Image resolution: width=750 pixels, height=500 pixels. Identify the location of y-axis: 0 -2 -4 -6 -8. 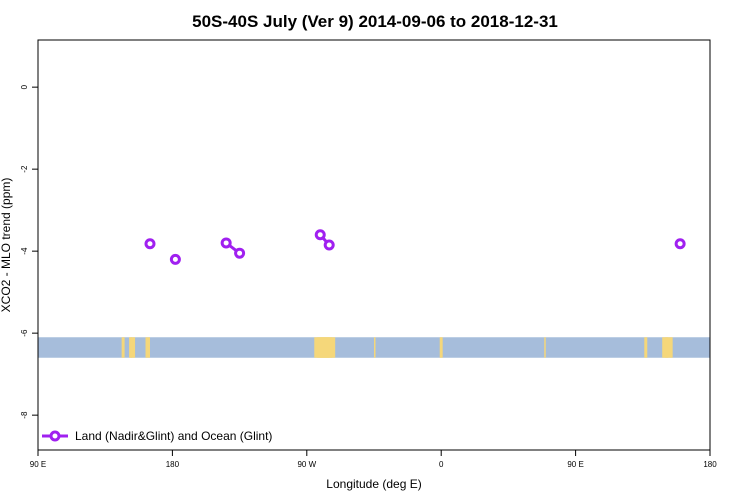
(29, 251).